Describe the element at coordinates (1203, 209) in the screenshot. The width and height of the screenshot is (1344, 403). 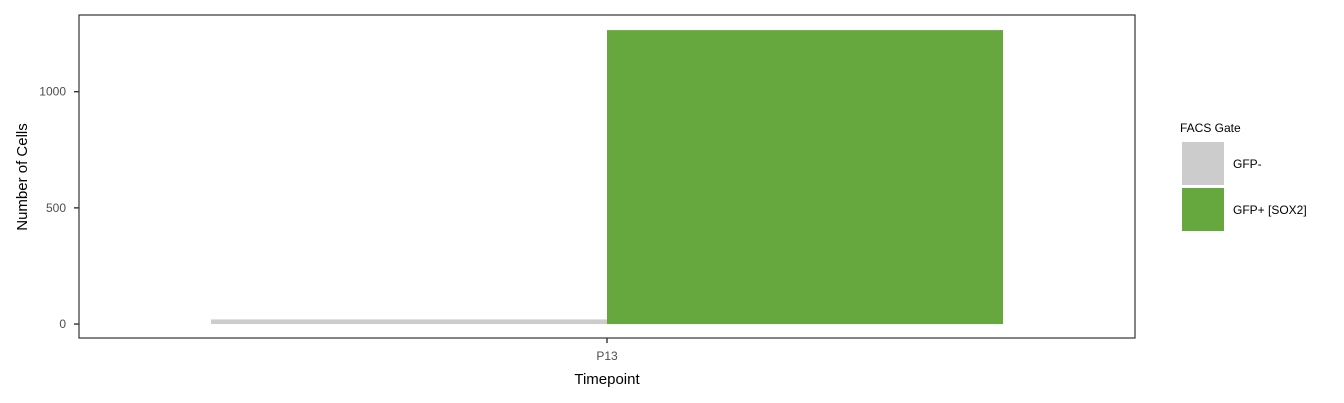
I see `legend-swatch-gfp-pos-sox2` at that location.